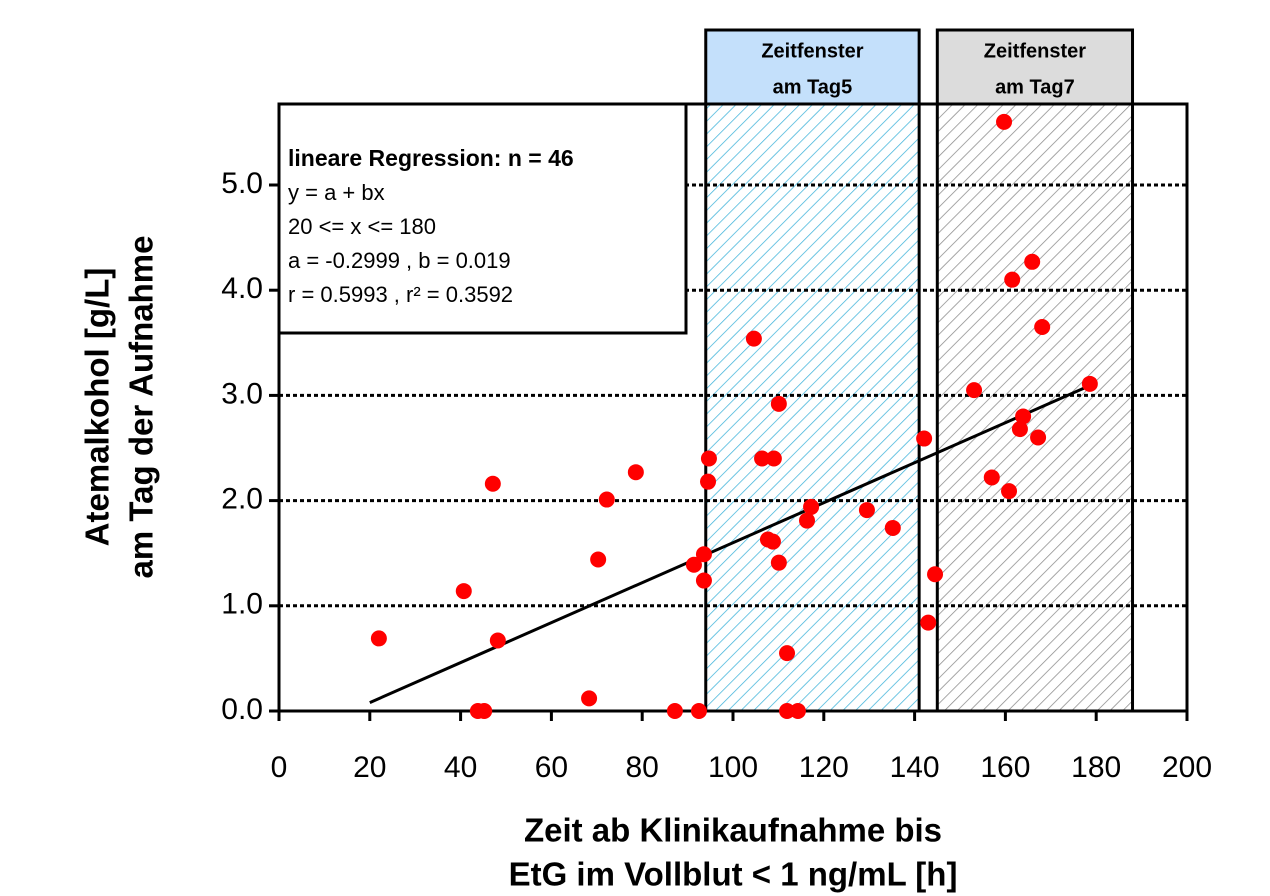  I want to click on x-tick-label: 140, so click(915, 767).